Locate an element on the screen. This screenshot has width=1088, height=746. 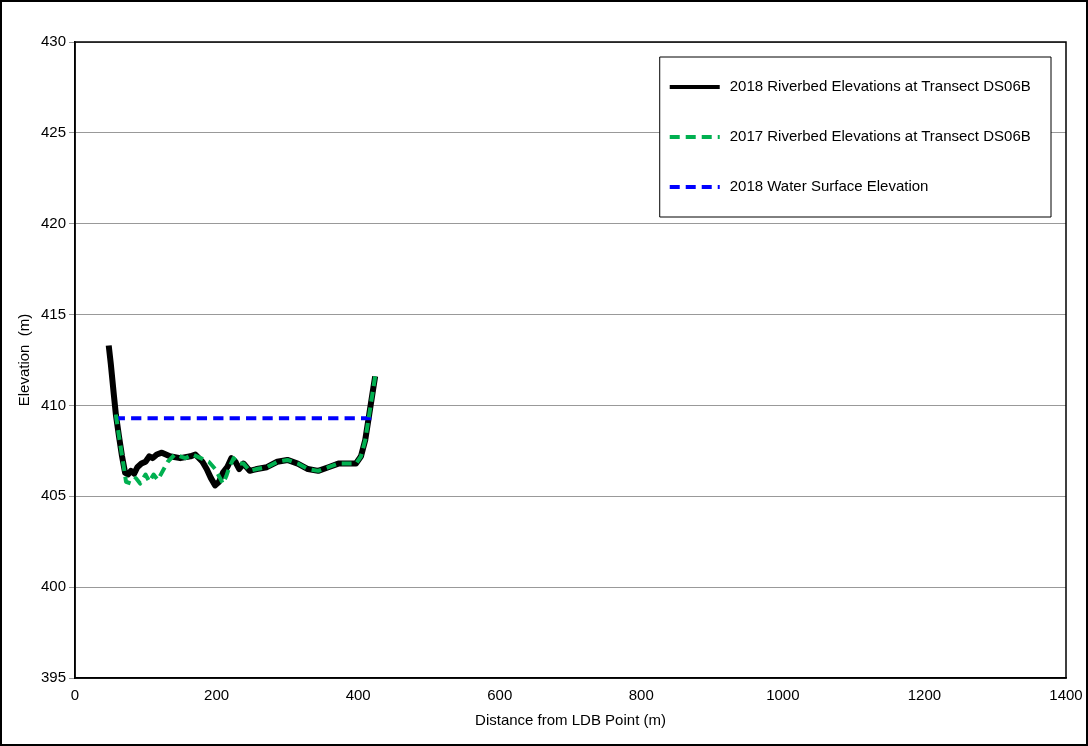
y-tick-label: 405 is located at coordinates (54, 495).